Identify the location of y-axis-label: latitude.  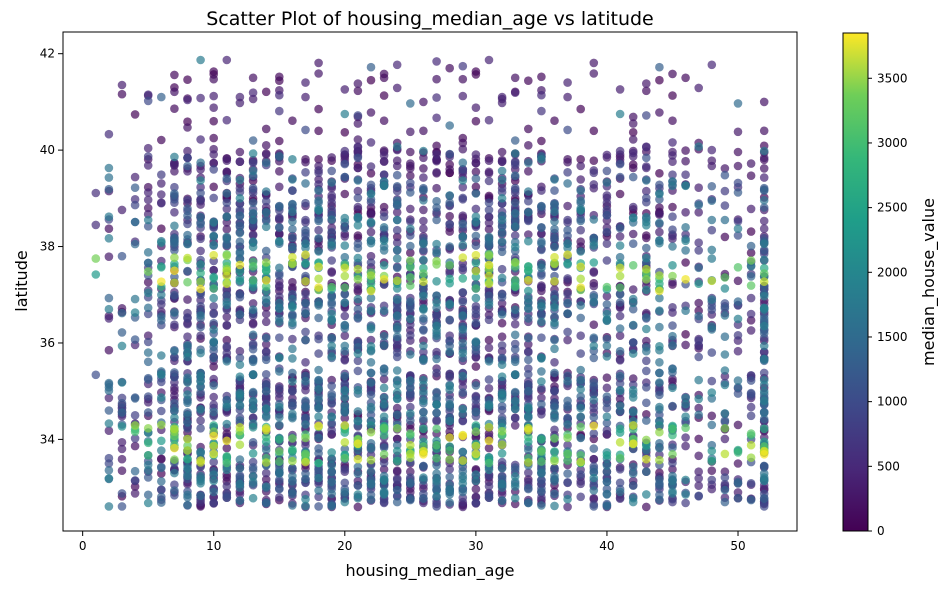
(21, 280).